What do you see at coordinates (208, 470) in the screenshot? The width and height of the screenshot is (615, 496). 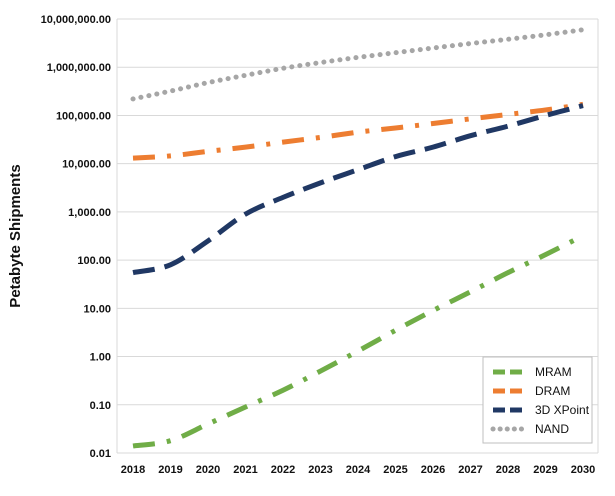 I see `x-tick-label: 2020` at bounding box center [208, 470].